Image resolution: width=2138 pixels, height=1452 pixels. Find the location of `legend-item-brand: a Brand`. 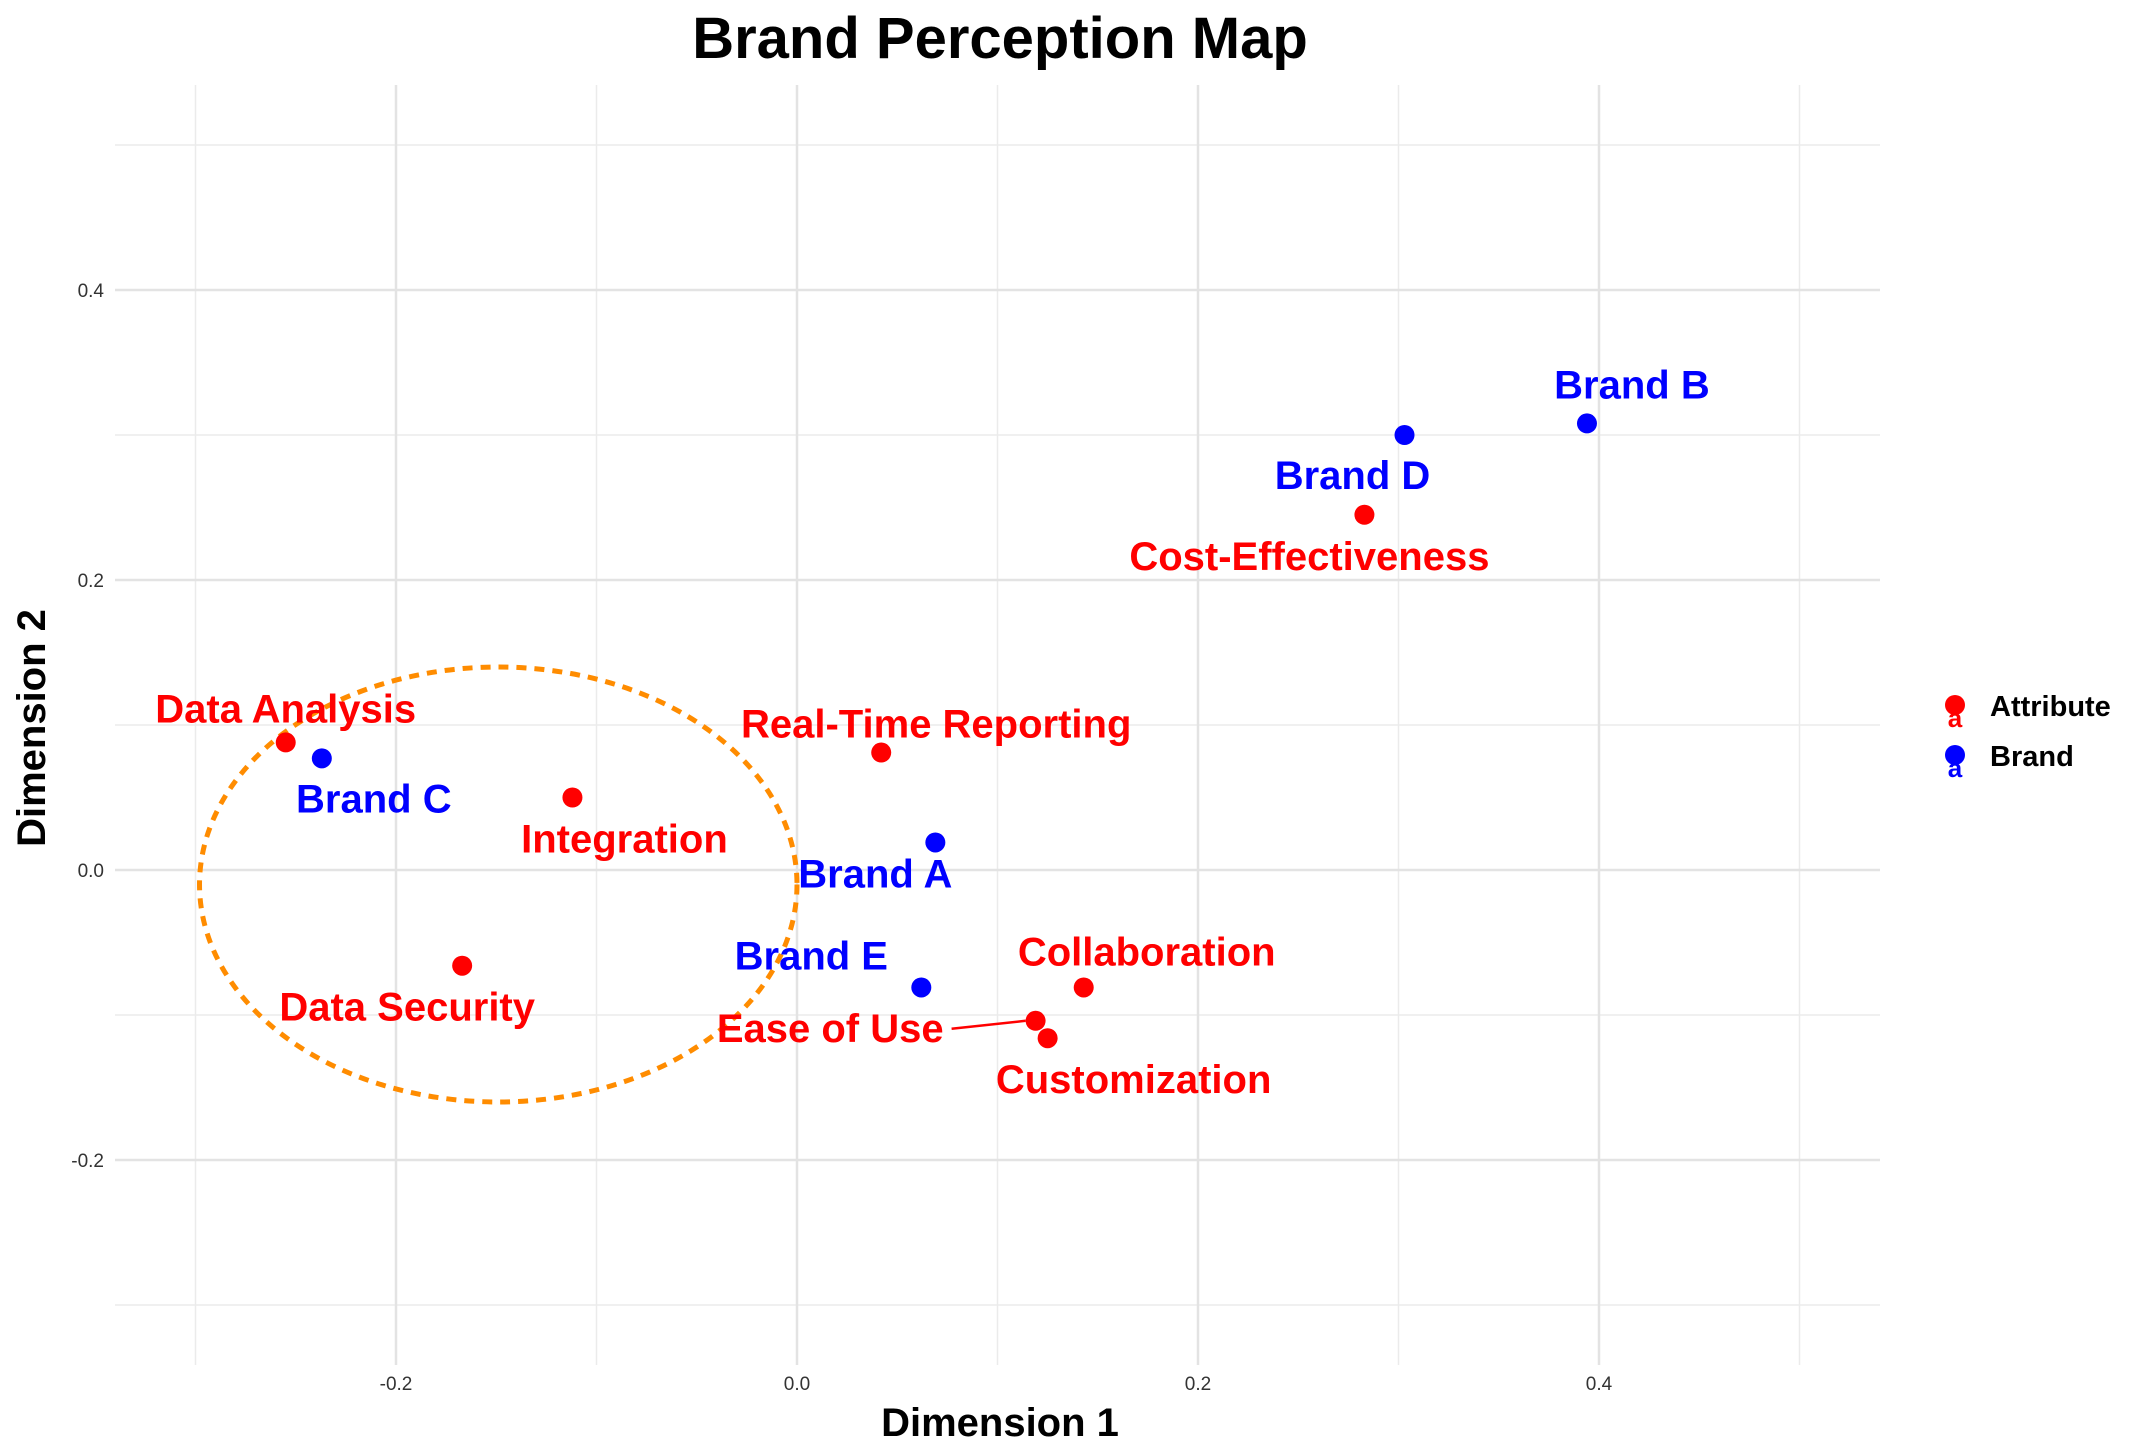

legend-item-brand: a Brand is located at coordinates (2009, 762).